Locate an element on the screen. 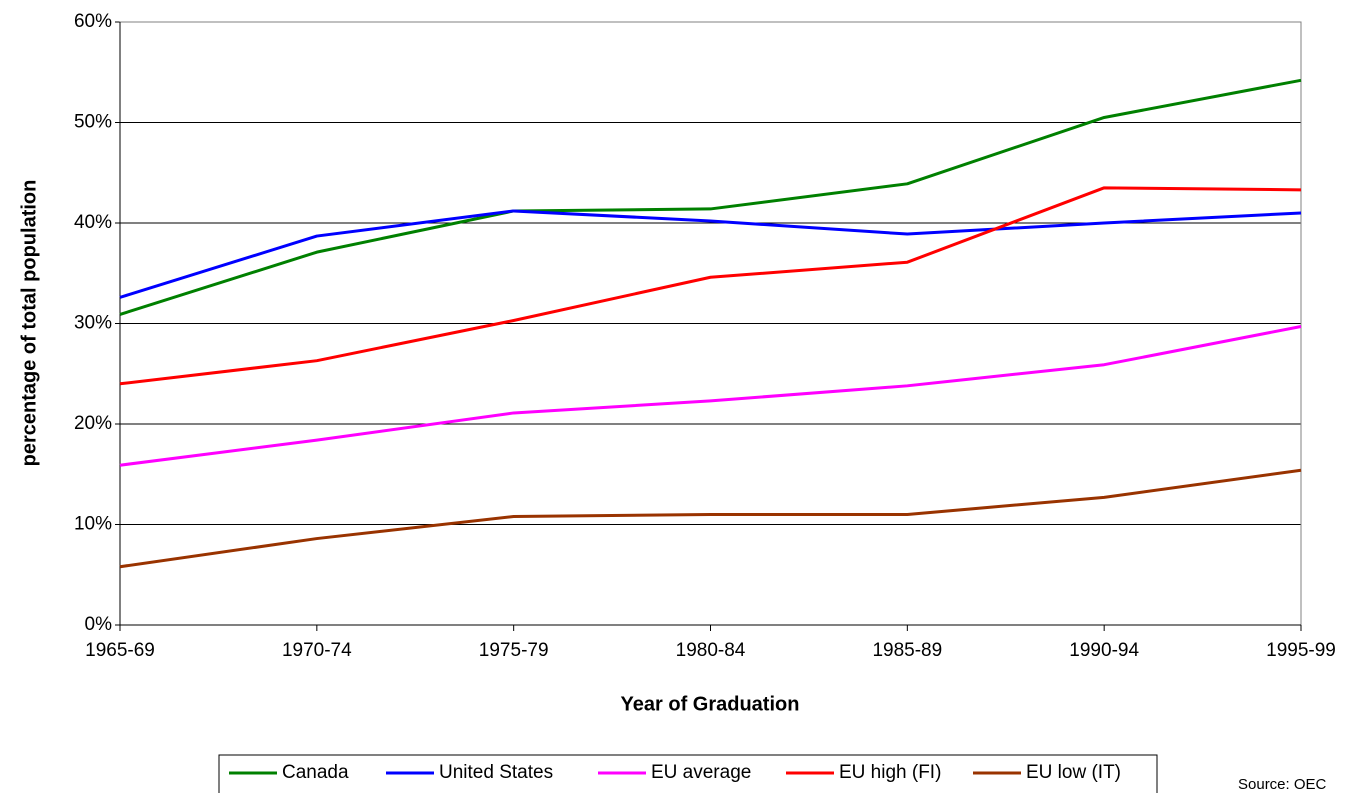 The image size is (1353, 793). y-tick-label: 0% is located at coordinates (99, 624).